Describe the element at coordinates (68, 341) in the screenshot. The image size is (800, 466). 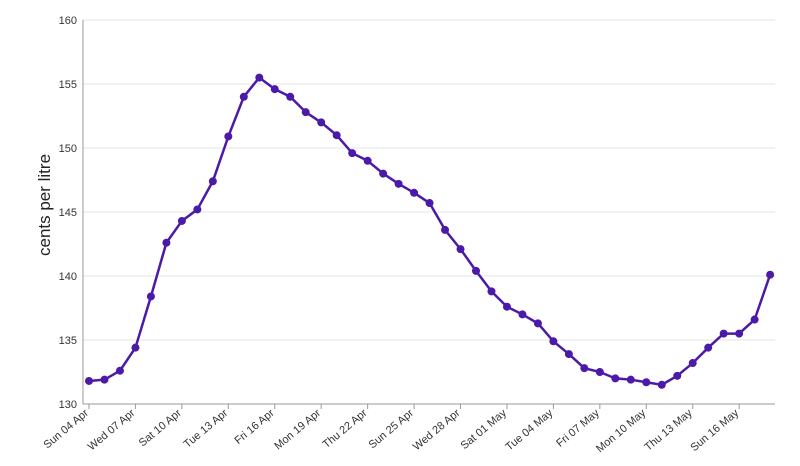
I see `y-tick-label: 135` at that location.